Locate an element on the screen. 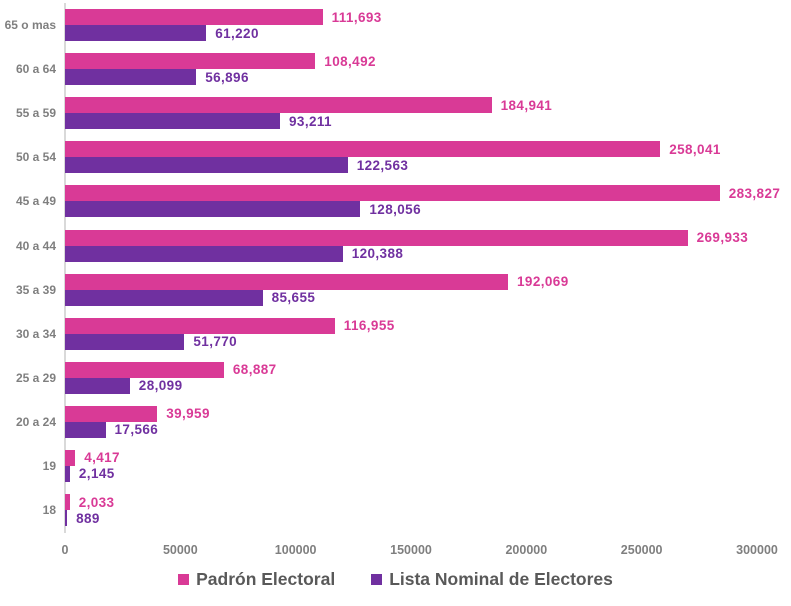 The width and height of the screenshot is (791, 606). lista-value-label: 889 is located at coordinates (88, 518).